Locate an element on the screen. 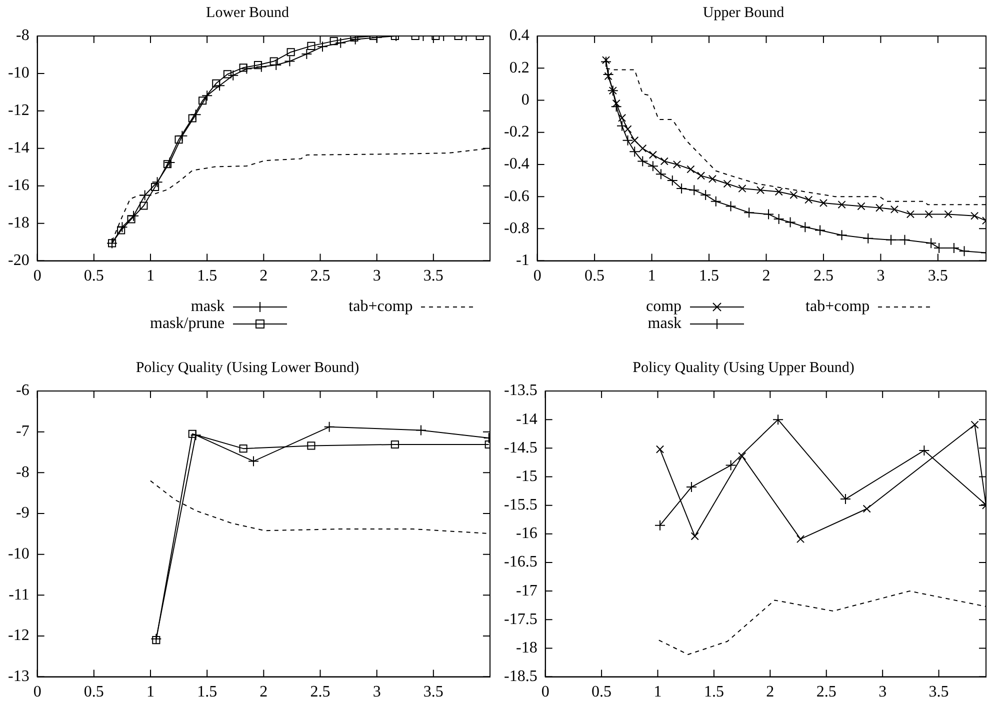 This screenshot has width=992, height=708. y-tick-label: -0.4 is located at coordinates (517, 164).